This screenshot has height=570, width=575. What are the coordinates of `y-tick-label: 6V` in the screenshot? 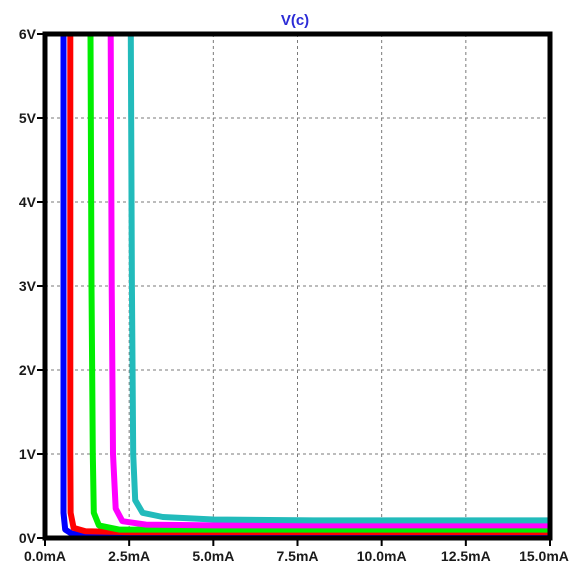 It's located at (28, 34).